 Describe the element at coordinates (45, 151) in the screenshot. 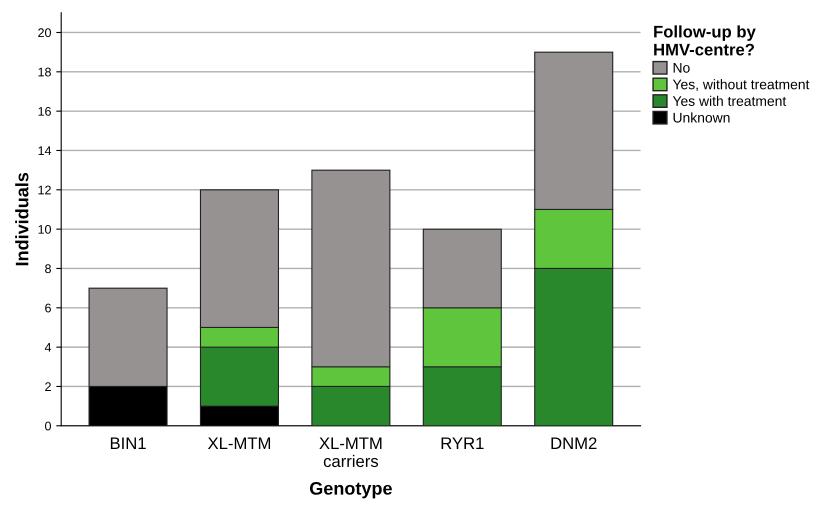

I see `y-tick-label: 14` at that location.